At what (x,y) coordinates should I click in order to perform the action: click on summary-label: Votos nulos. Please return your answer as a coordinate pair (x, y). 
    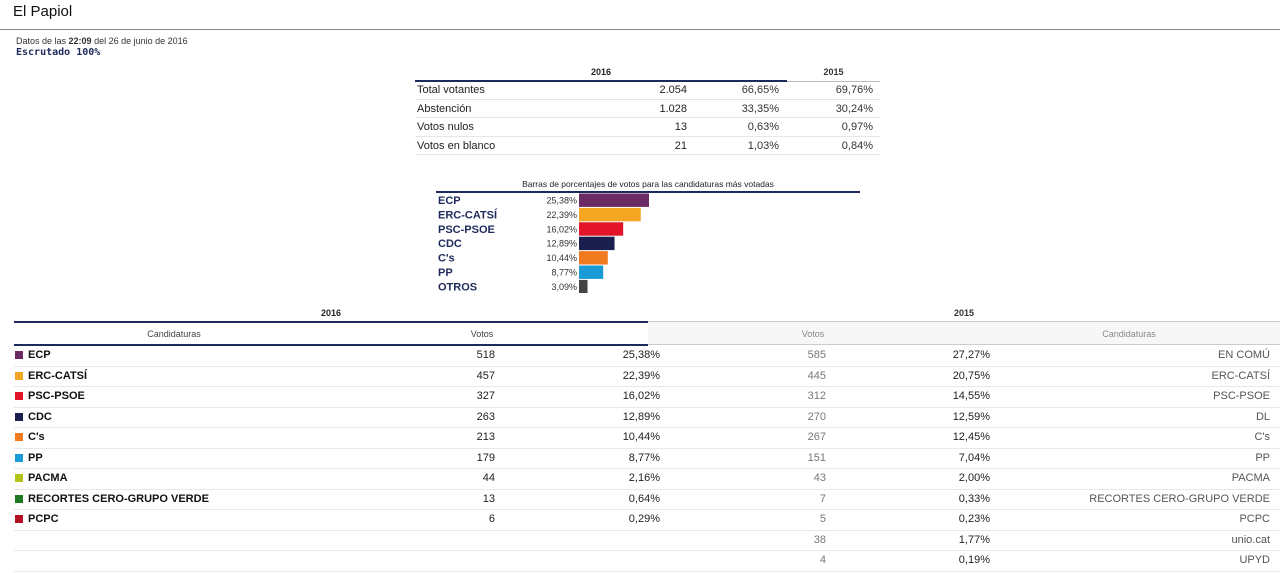
    Looking at the image, I should click on (445, 127).